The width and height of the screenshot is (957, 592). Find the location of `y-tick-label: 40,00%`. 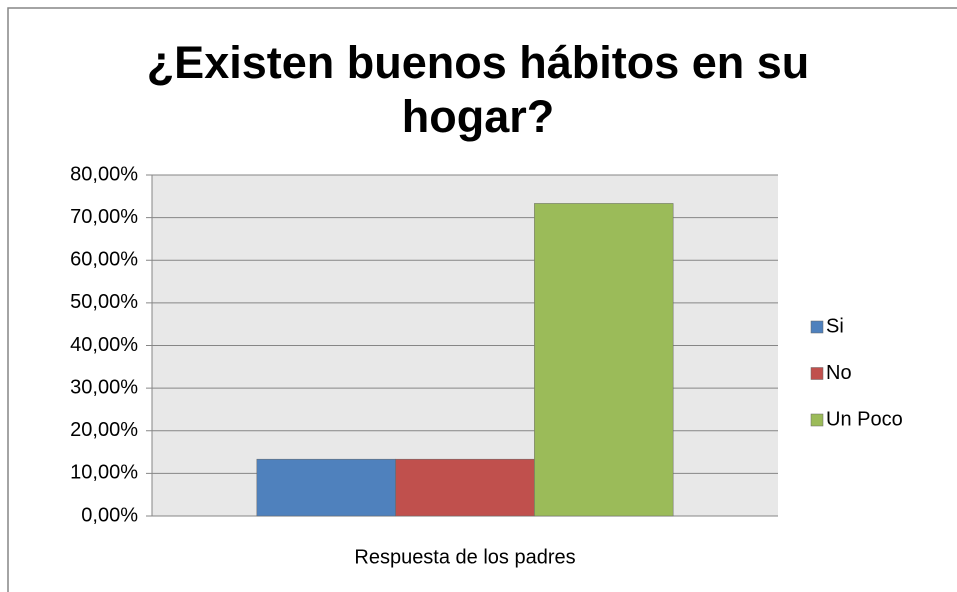

y-tick-label: 40,00% is located at coordinates (104, 345).